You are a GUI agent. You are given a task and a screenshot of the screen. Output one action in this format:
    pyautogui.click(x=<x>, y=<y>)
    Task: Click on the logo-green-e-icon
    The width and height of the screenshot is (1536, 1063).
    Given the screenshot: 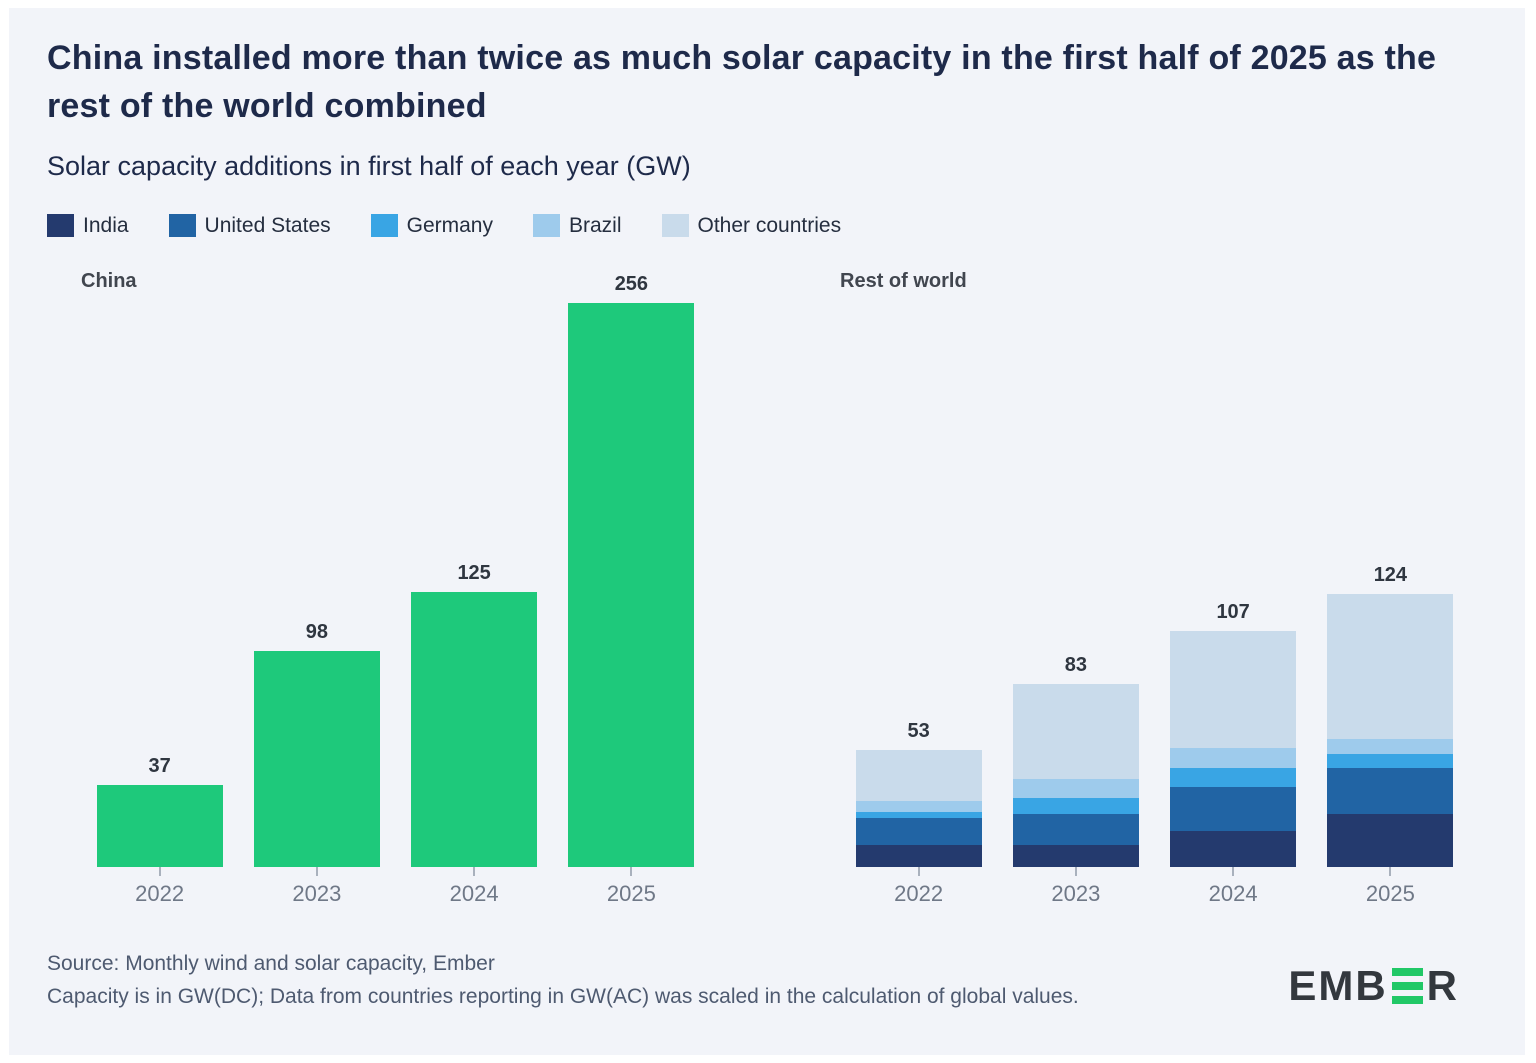 What is the action you would take?
    pyautogui.click(x=1407, y=985)
    